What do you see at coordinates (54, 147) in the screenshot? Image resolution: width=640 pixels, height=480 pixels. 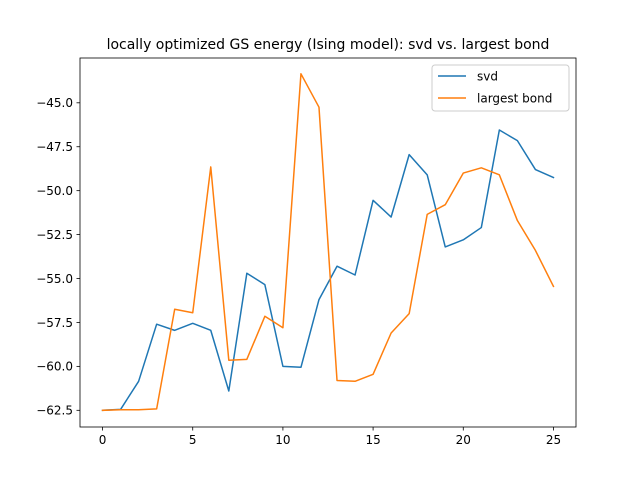 I see `y-tick-label: −47.5` at bounding box center [54, 147].